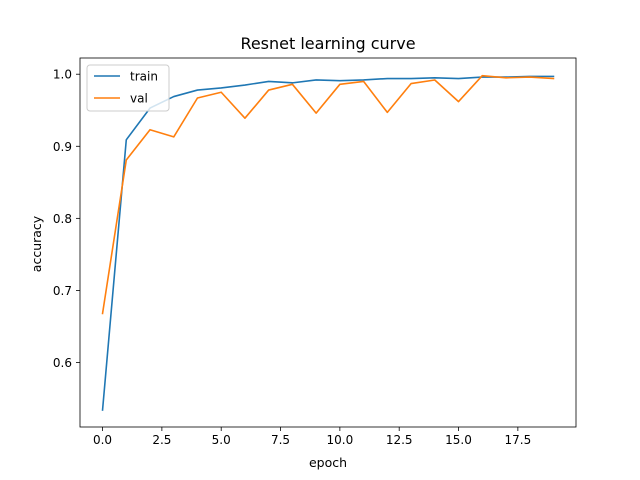 Image resolution: width=640 pixels, height=480 pixels. I want to click on x-tick-label: 10.0, so click(340, 440).